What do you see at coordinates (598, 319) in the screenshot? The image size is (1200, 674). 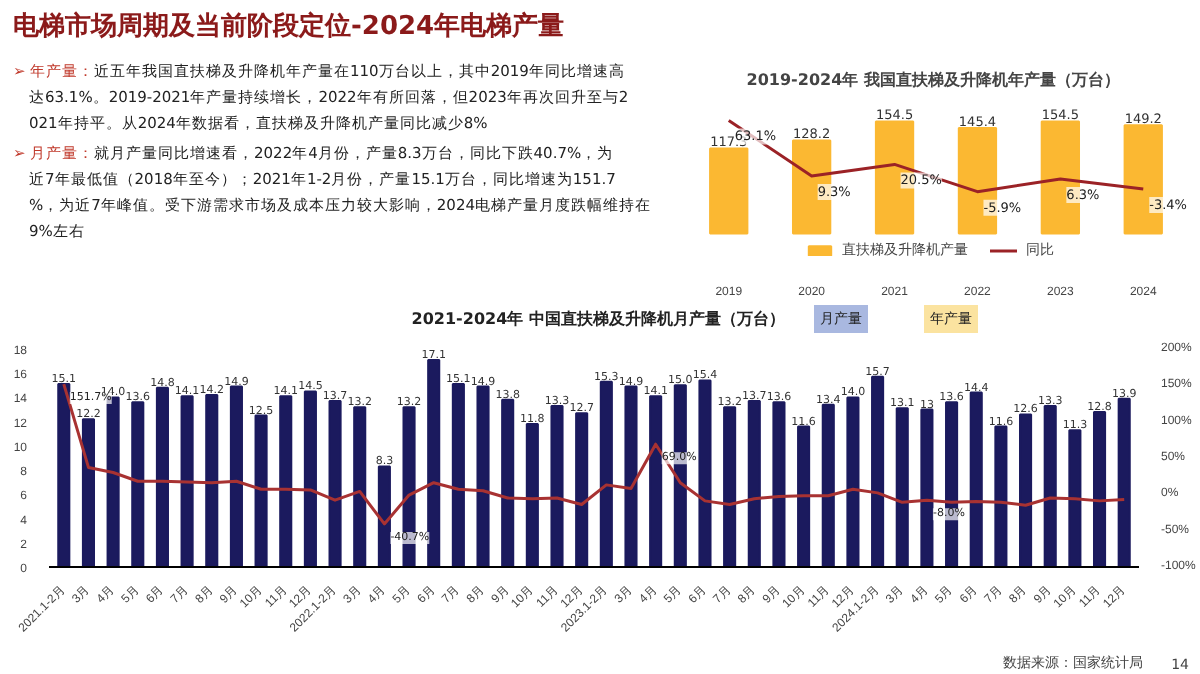 I see `chart-title: 2021-2024年 中国直扶梯及升降机月产量（万台）` at bounding box center [598, 319].